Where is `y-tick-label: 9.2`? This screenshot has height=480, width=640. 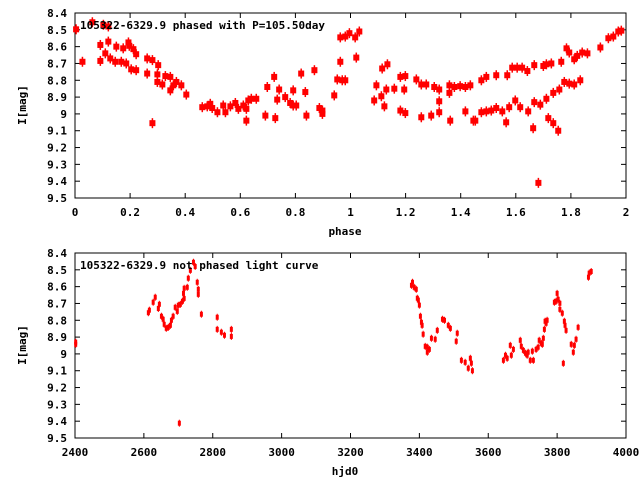
y-tick-label: 9.2 is located at coordinates (57, 148).